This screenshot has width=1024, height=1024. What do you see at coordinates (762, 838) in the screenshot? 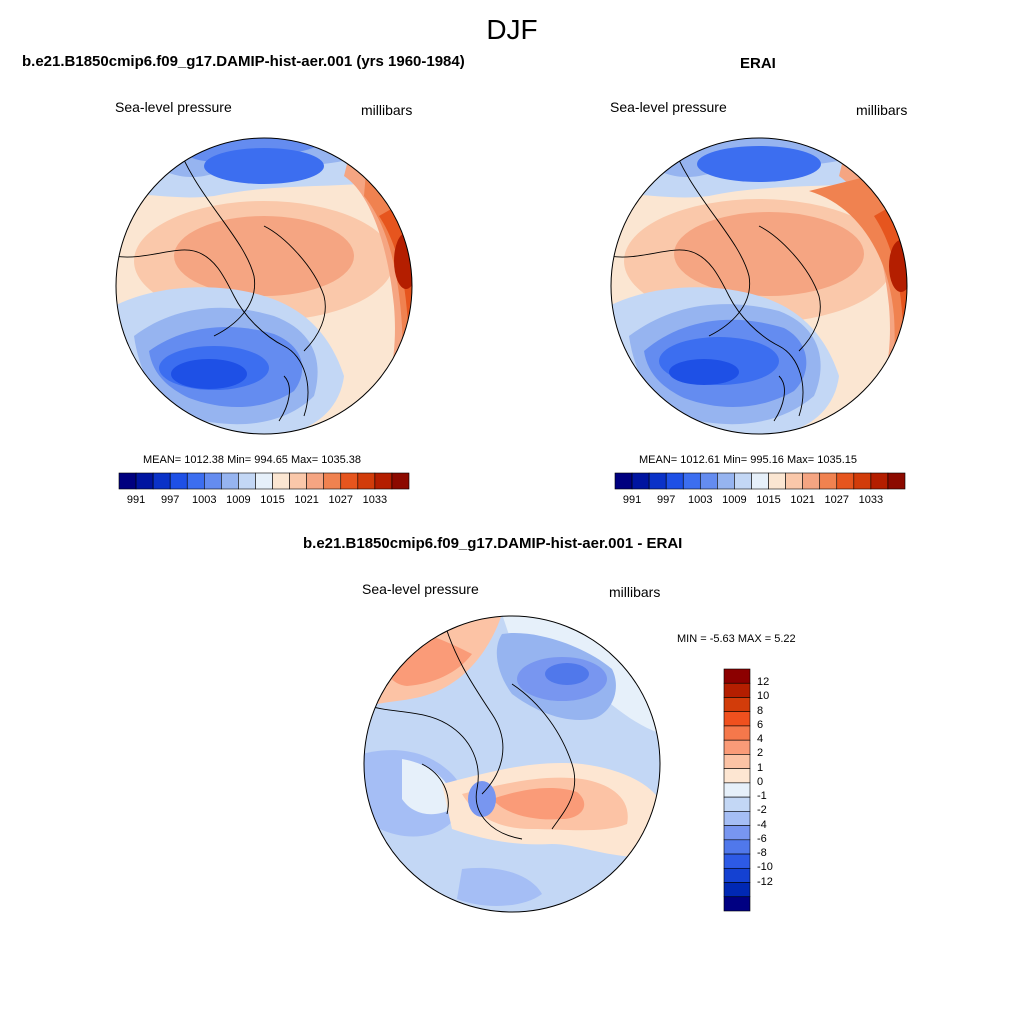
I see `panel-3-colorbar-tick-label: -6` at bounding box center [762, 838].